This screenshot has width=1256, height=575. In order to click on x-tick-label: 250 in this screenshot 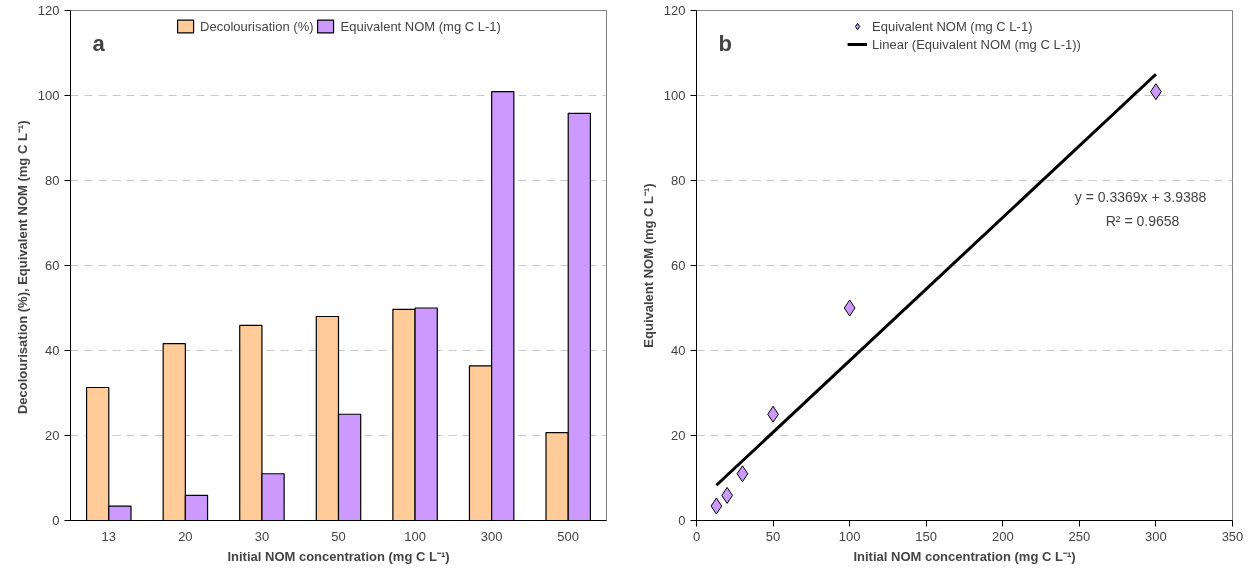, I will do `click(1079, 536)`.